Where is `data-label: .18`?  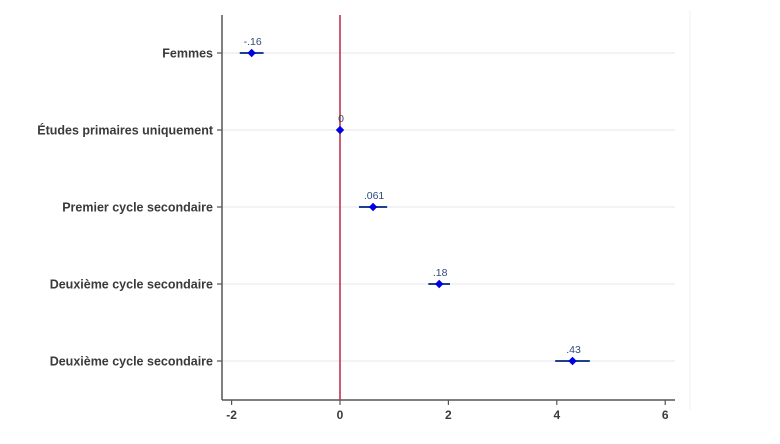 data-label: .18 is located at coordinates (440, 273).